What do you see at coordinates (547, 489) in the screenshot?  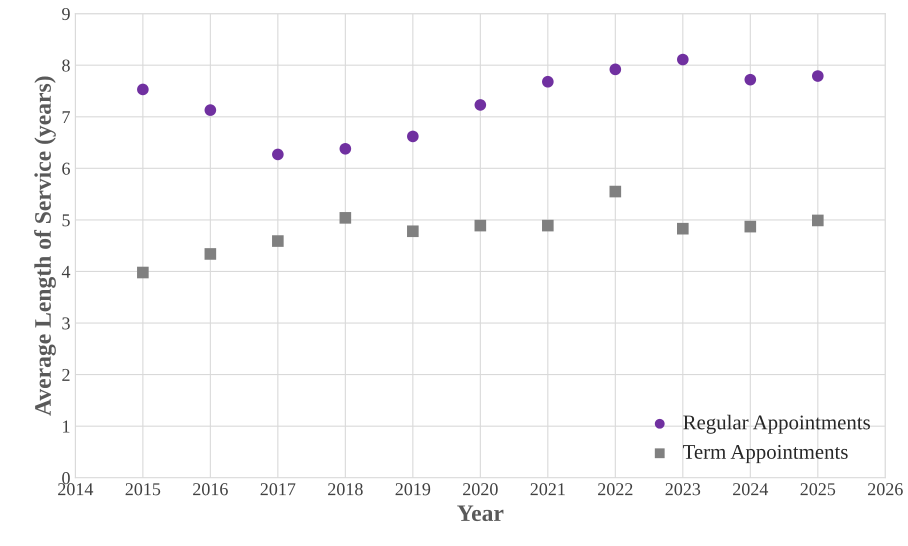 I see `x-tick-label: 2021` at bounding box center [547, 489].